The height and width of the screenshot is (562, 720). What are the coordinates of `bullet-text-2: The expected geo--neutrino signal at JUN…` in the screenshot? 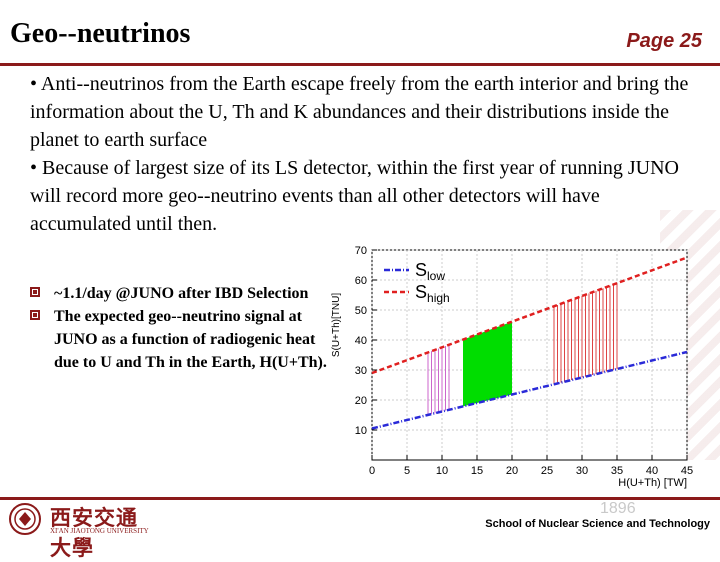 It's located at (190, 339).